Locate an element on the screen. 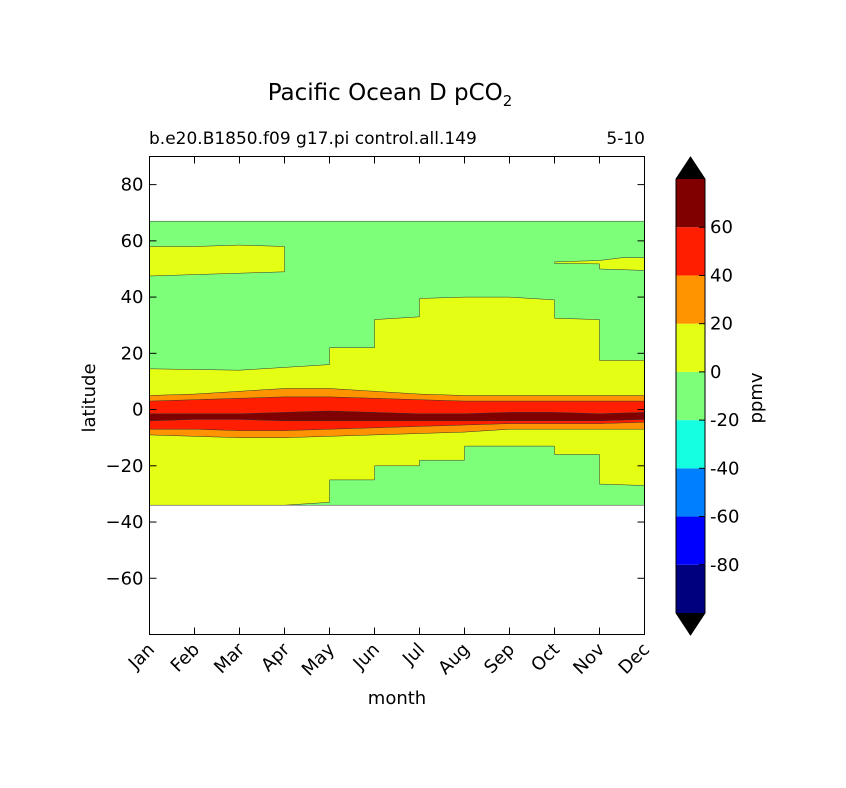 This screenshot has width=846, height=788. chart-title-text: Pacific Ocean D pCO is located at coordinates (385, 93).